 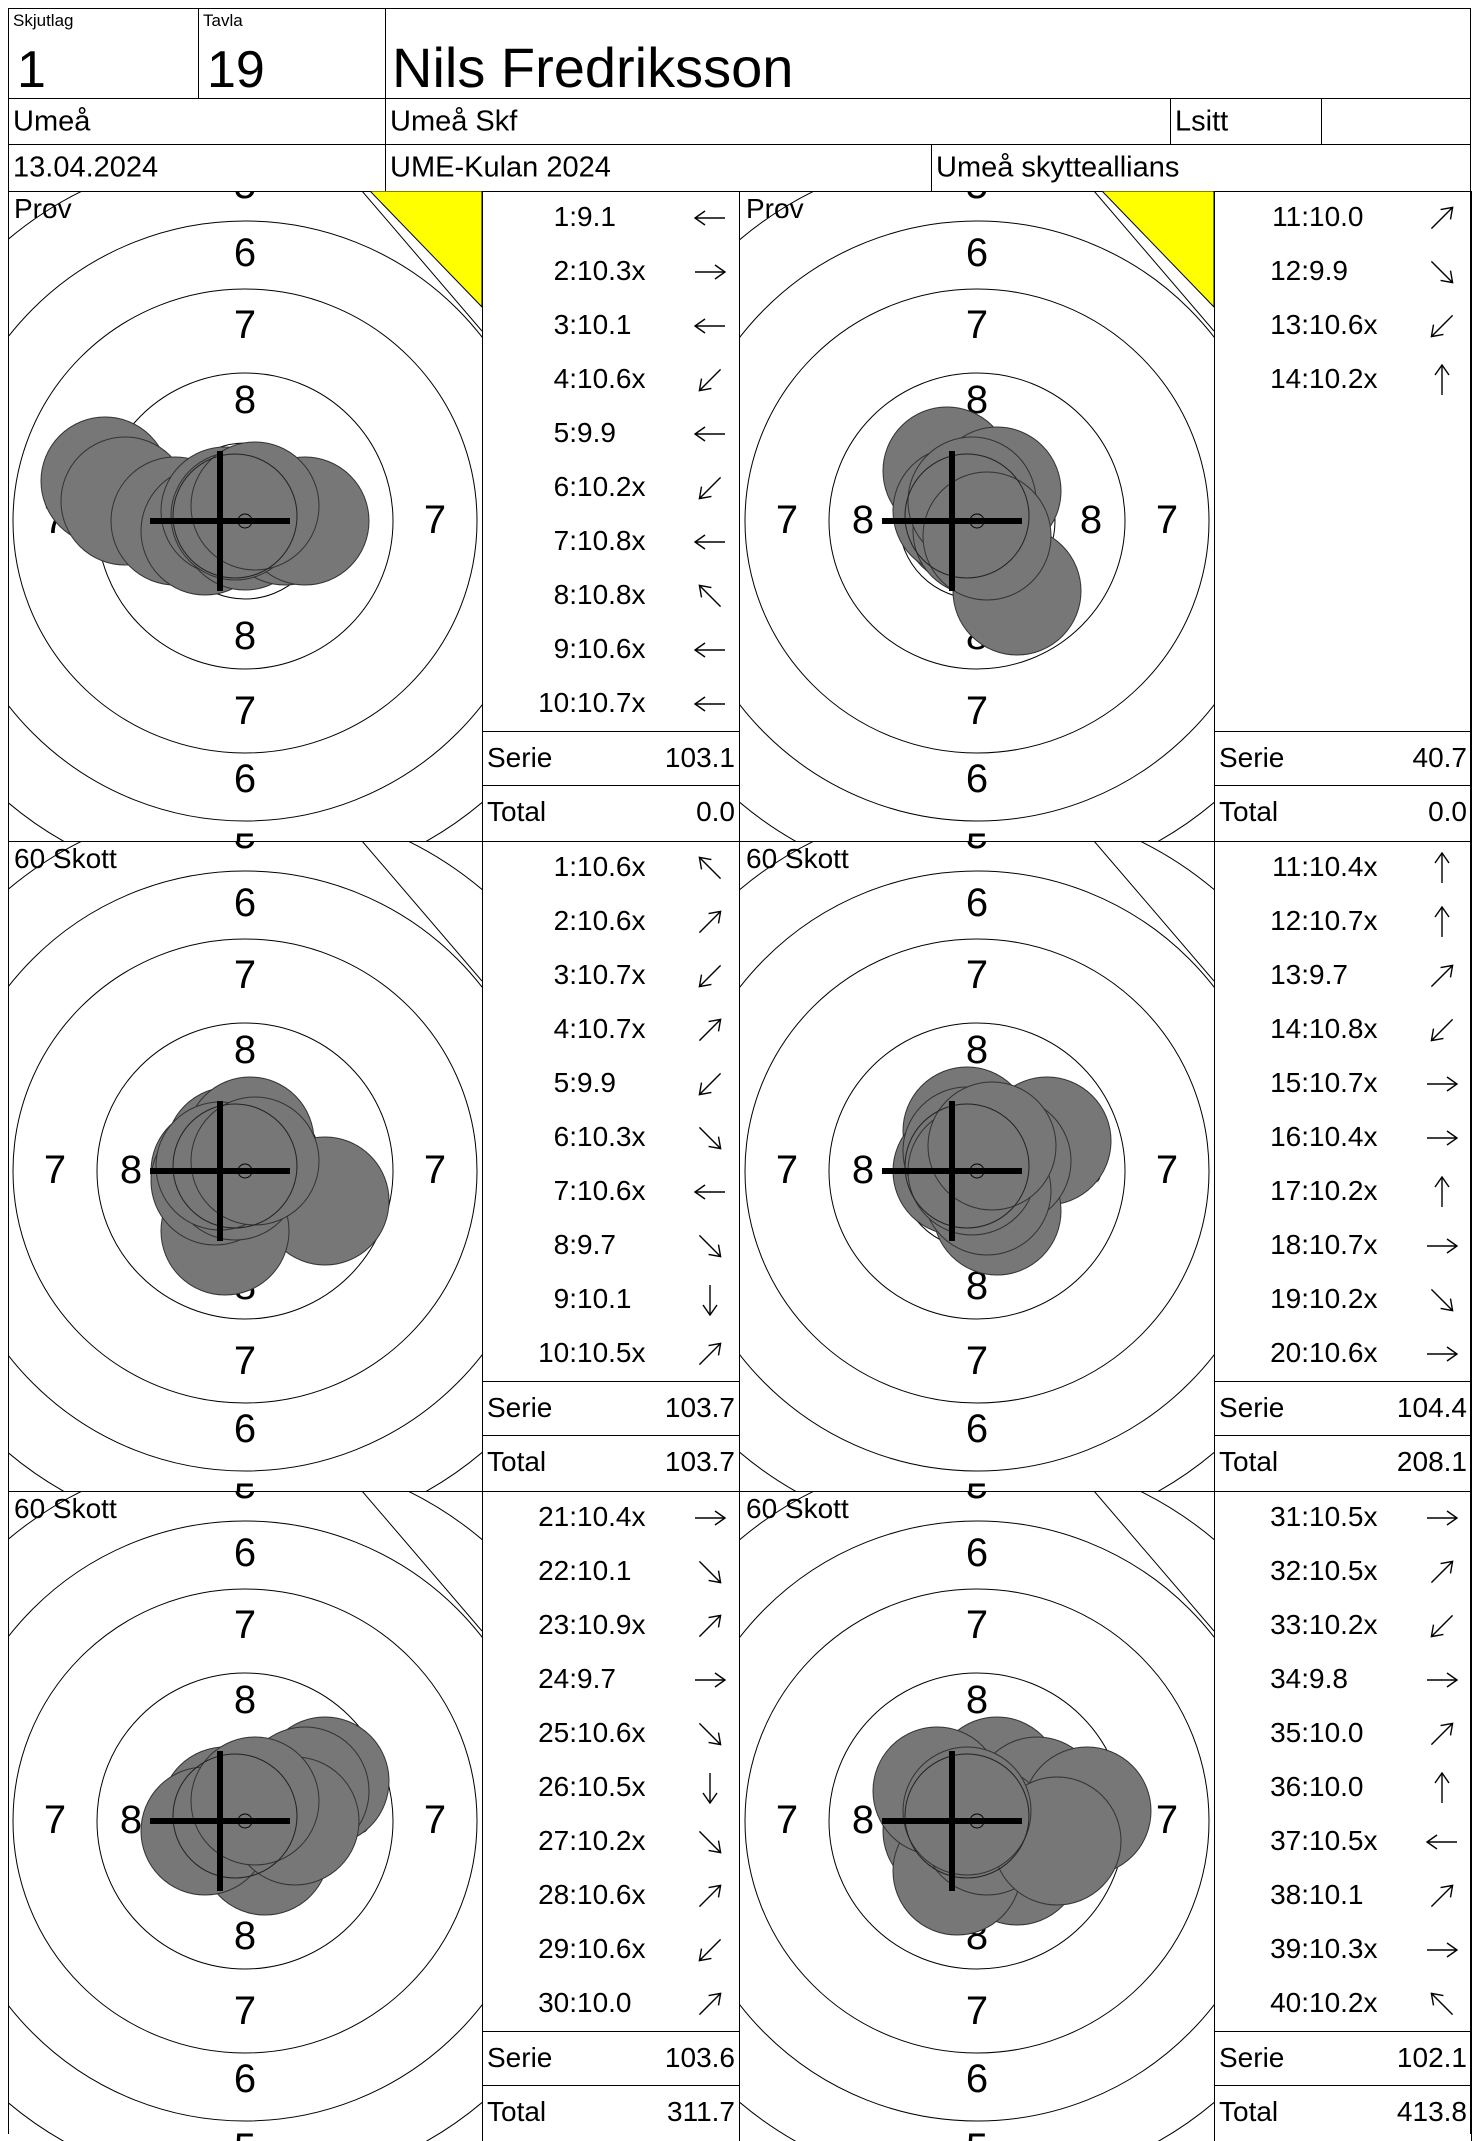 What do you see at coordinates (500, 167) in the screenshot?
I see `competition-value: UME-Kulan 2024` at bounding box center [500, 167].